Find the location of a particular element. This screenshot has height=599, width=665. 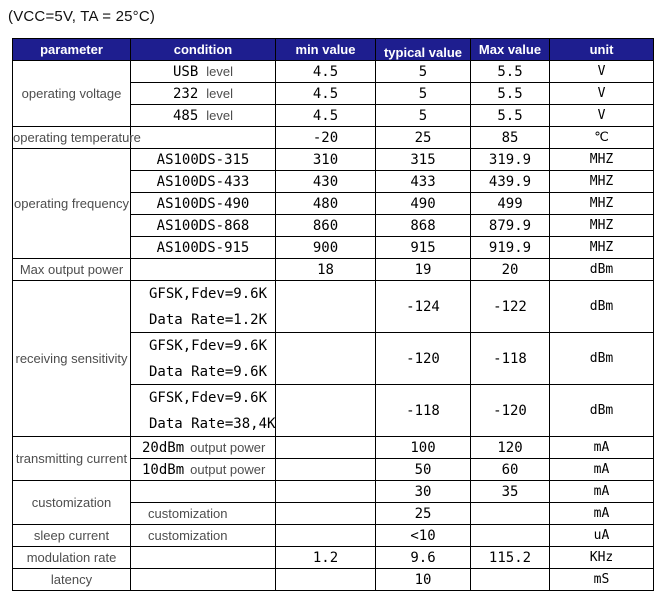

typical-value-cell: 433 is located at coordinates (423, 181).